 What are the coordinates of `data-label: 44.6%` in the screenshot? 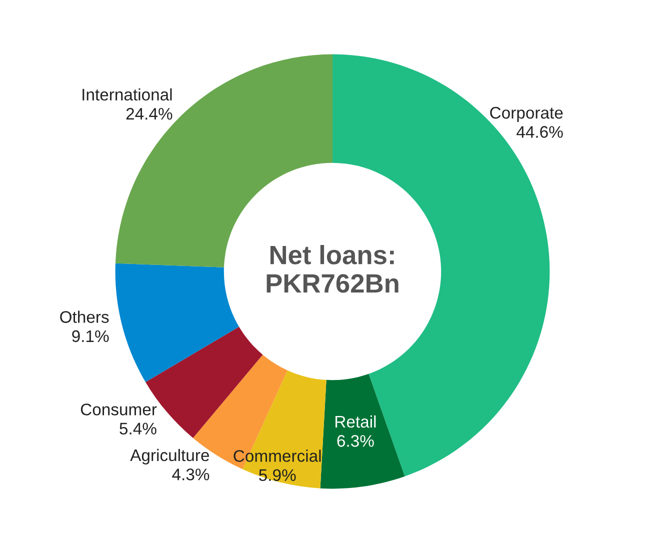 It's located at (539, 132).